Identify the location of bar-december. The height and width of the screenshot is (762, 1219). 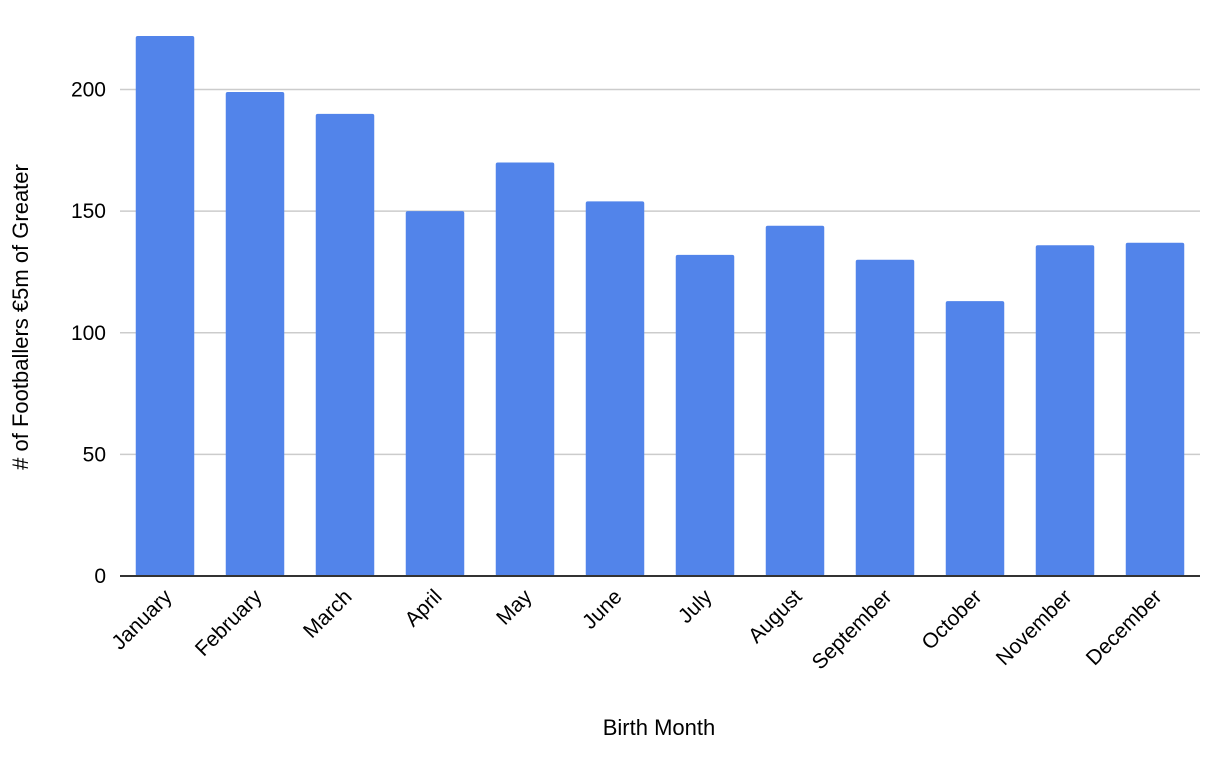
(1155, 409).